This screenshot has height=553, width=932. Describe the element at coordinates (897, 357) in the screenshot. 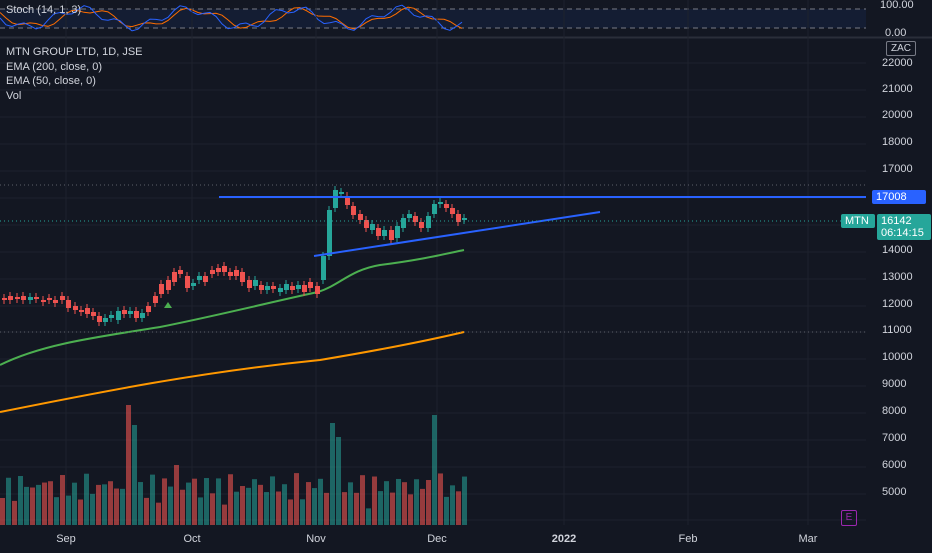

I see `price-axis-label: 10000` at that location.